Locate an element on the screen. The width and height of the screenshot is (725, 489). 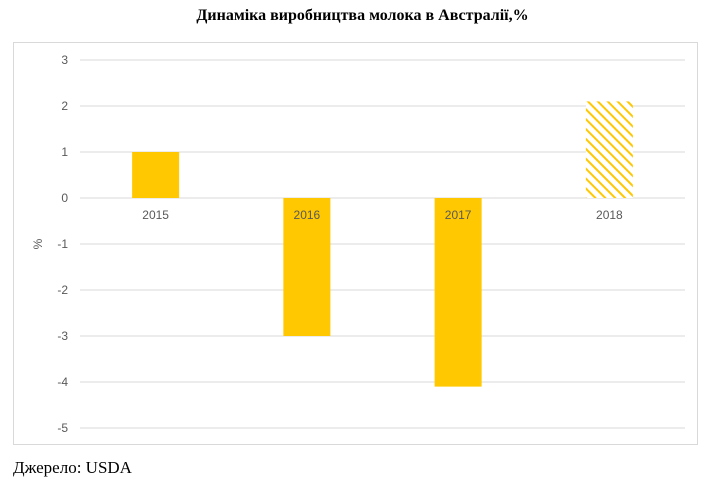
bar-2017 is located at coordinates (458, 292).